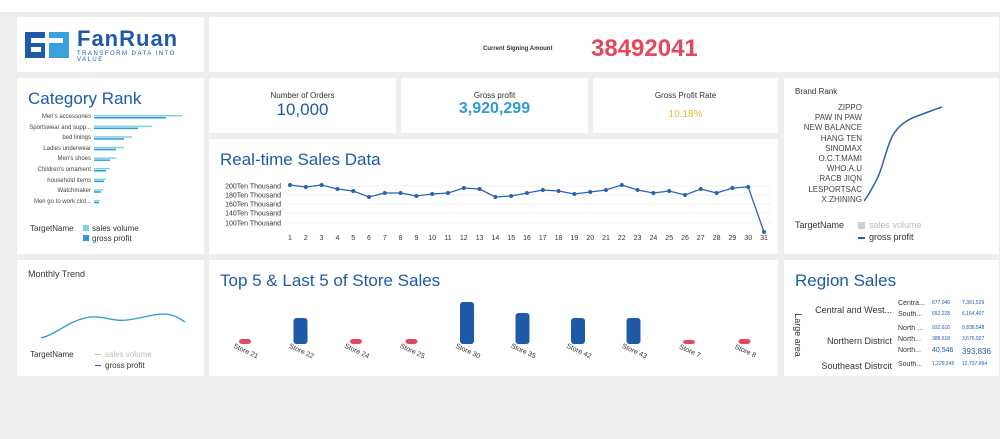 The width and height of the screenshot is (1000, 439). I want to click on region-value-b: 6,164,407, so click(973, 314).